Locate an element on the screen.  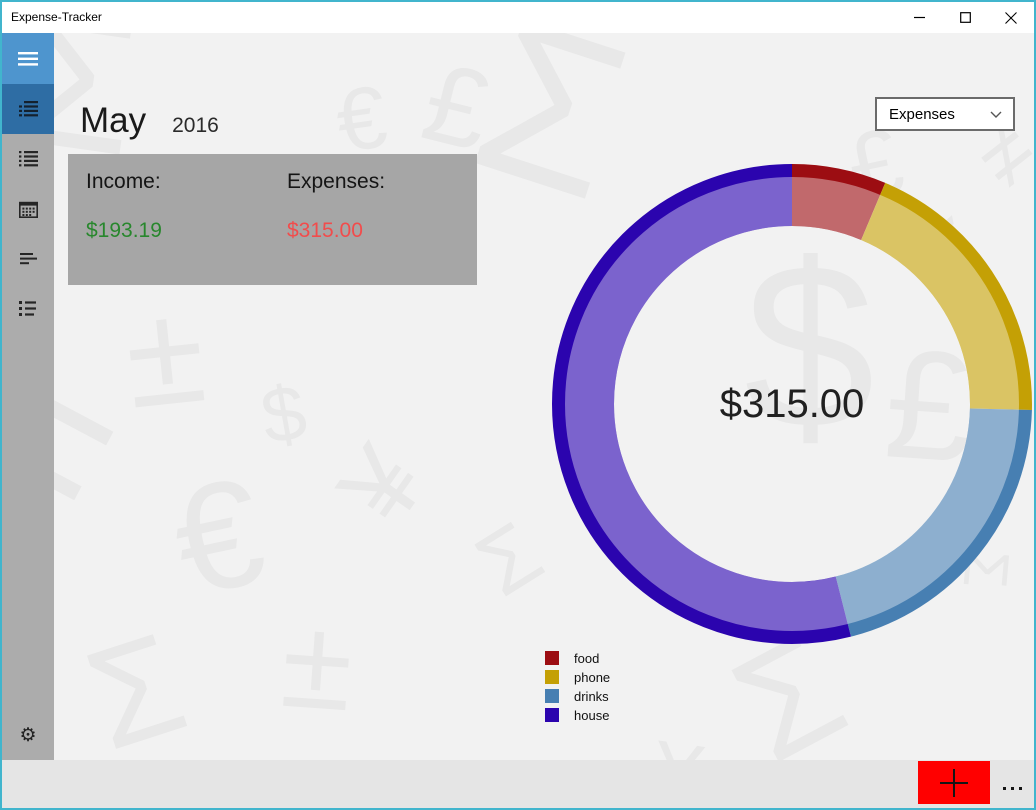
legend-swatch-house is located at coordinates (552, 715).